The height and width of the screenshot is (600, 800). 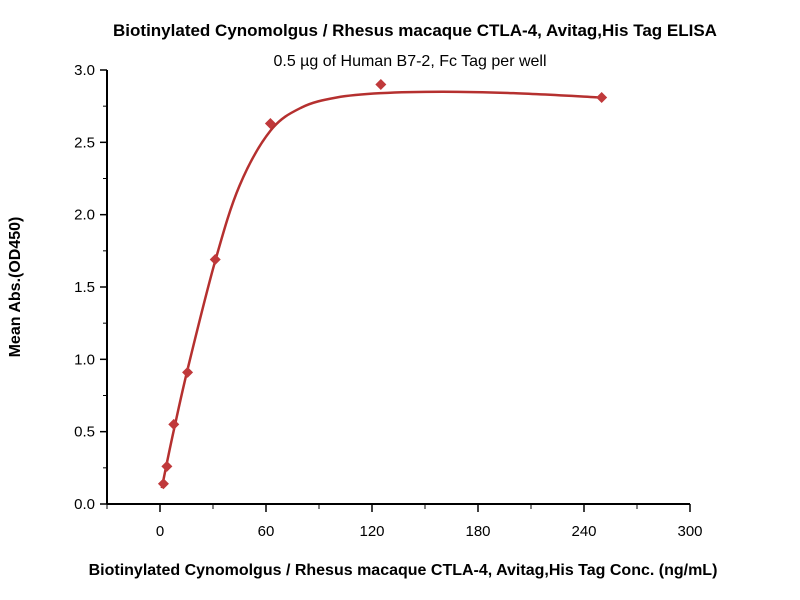 What do you see at coordinates (84, 287) in the screenshot?
I see `y-tick-label: 1.5` at bounding box center [84, 287].